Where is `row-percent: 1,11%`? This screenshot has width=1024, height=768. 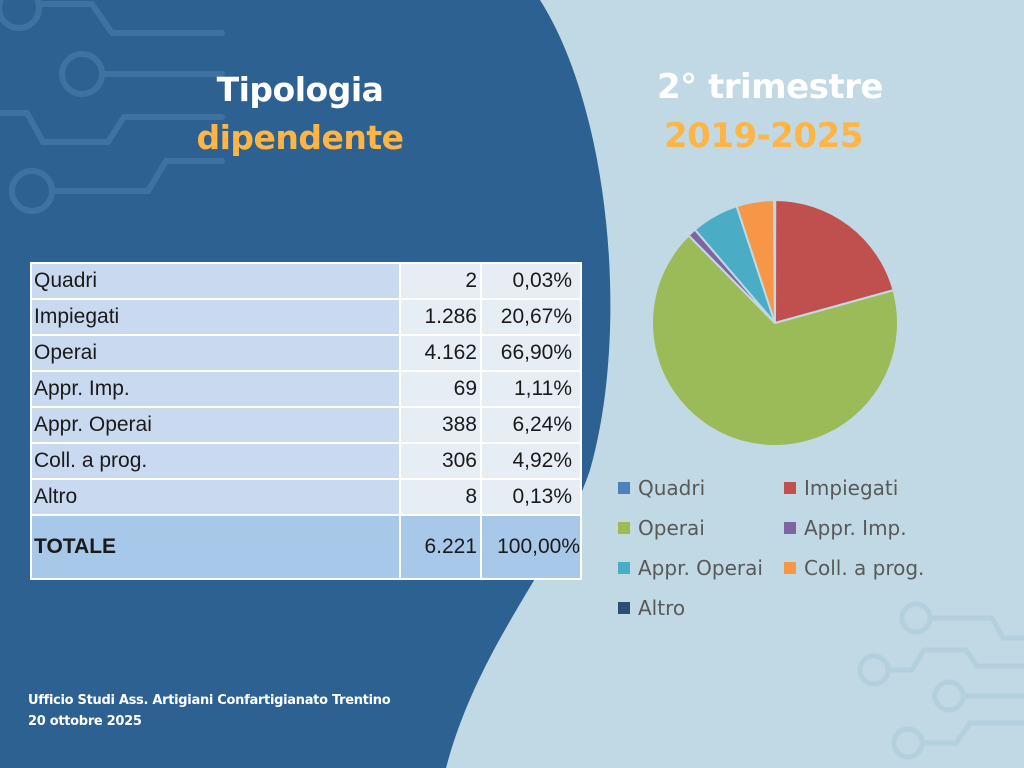 row-percent: 1,11% is located at coordinates (531, 389).